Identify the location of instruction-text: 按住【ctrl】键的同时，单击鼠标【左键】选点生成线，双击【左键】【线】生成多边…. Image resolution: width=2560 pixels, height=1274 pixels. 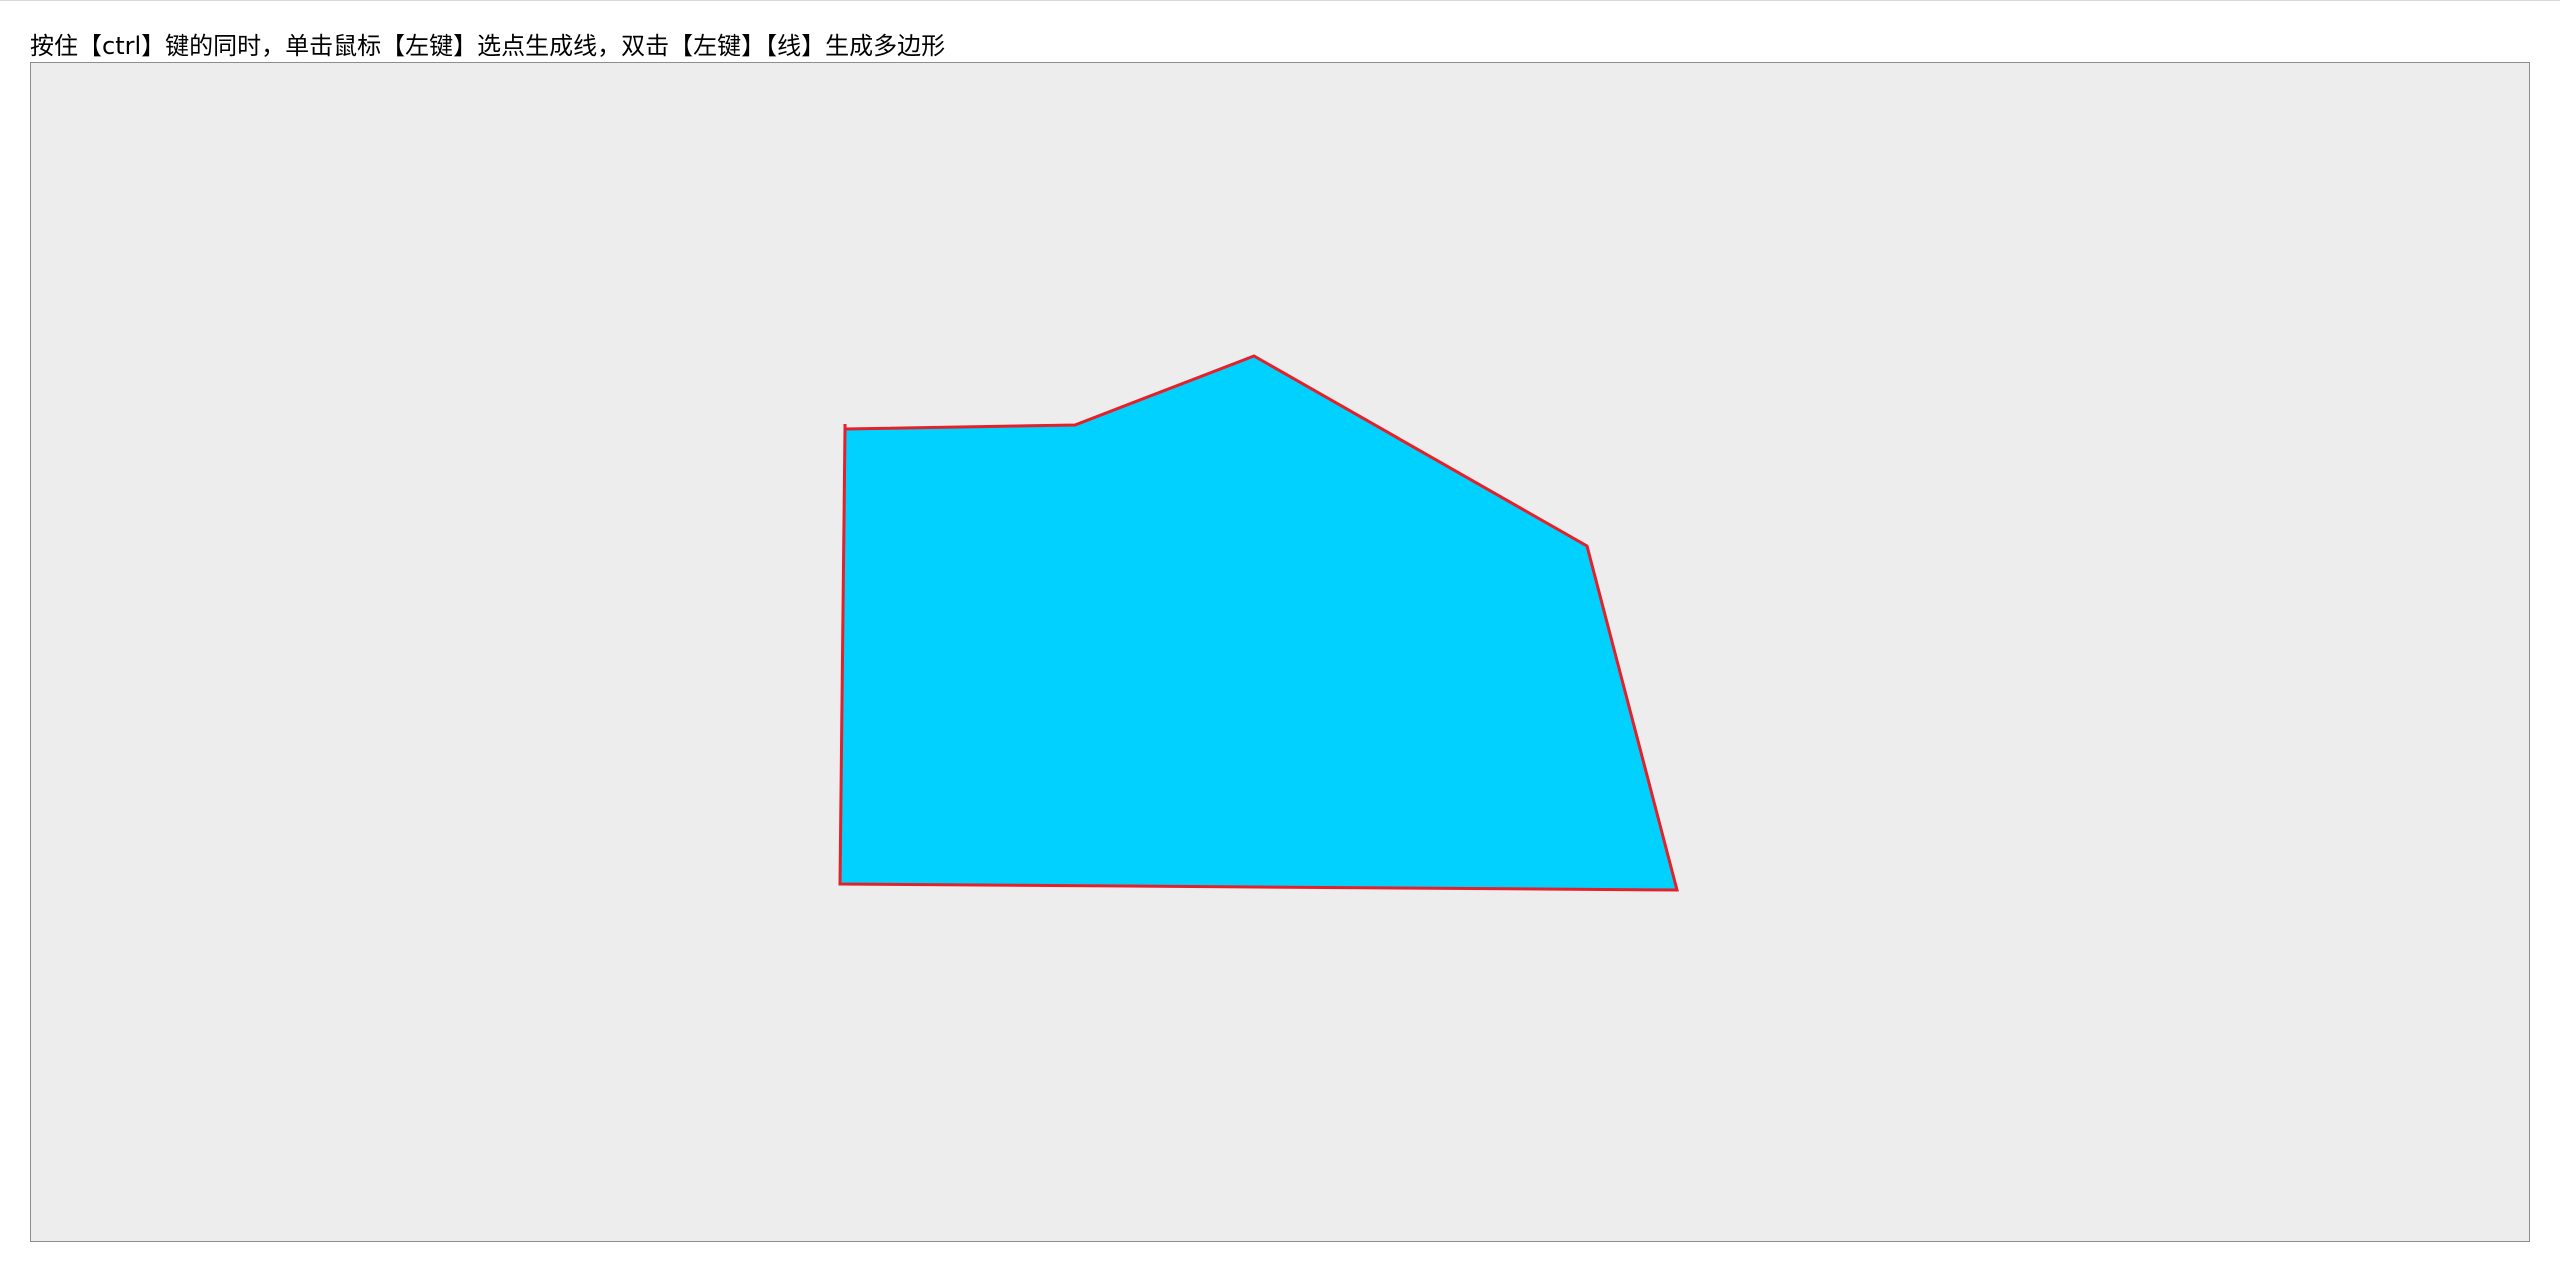
(488, 46).